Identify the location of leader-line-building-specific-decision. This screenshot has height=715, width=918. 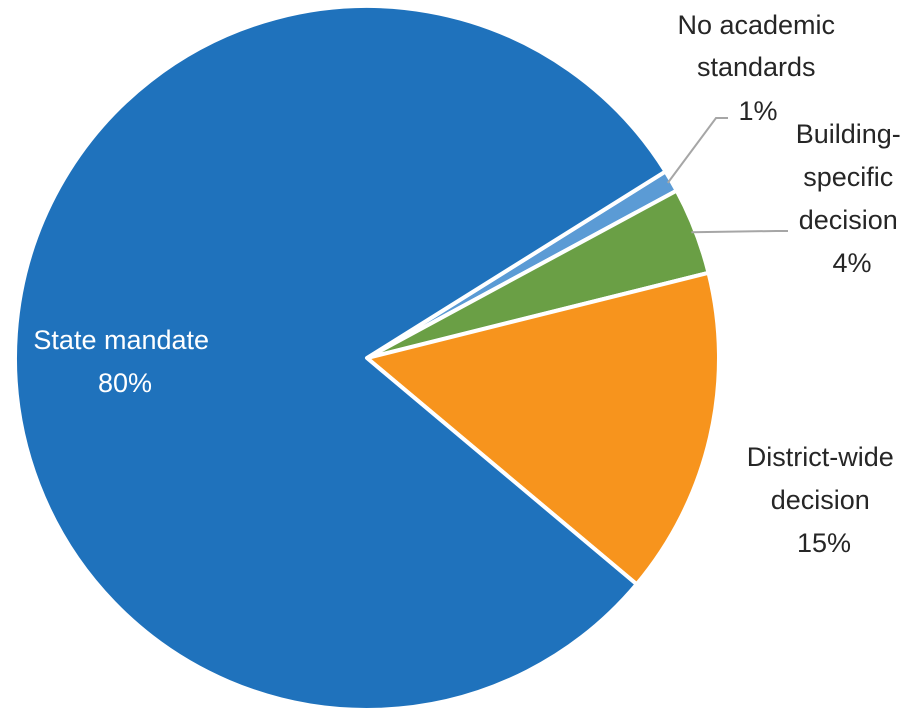
(739, 232).